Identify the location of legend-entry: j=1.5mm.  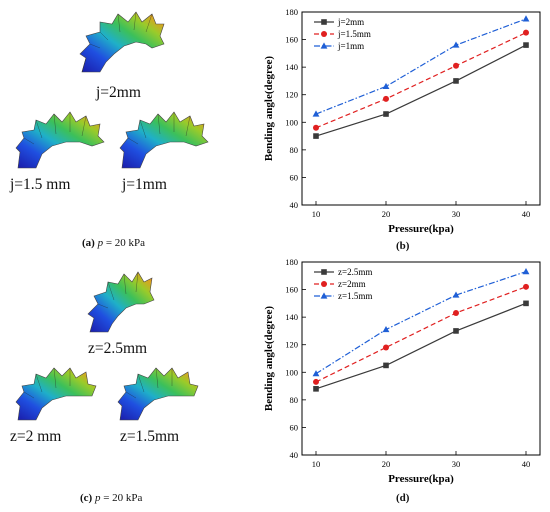
(354, 34).